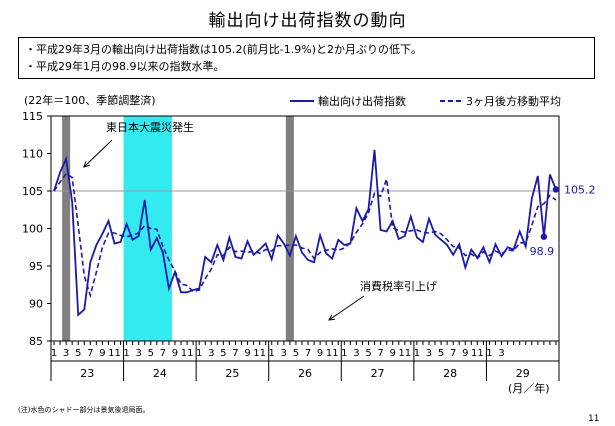  Describe the element at coordinates (378, 373) in the screenshot. I see `x-year-label: 27` at that location.